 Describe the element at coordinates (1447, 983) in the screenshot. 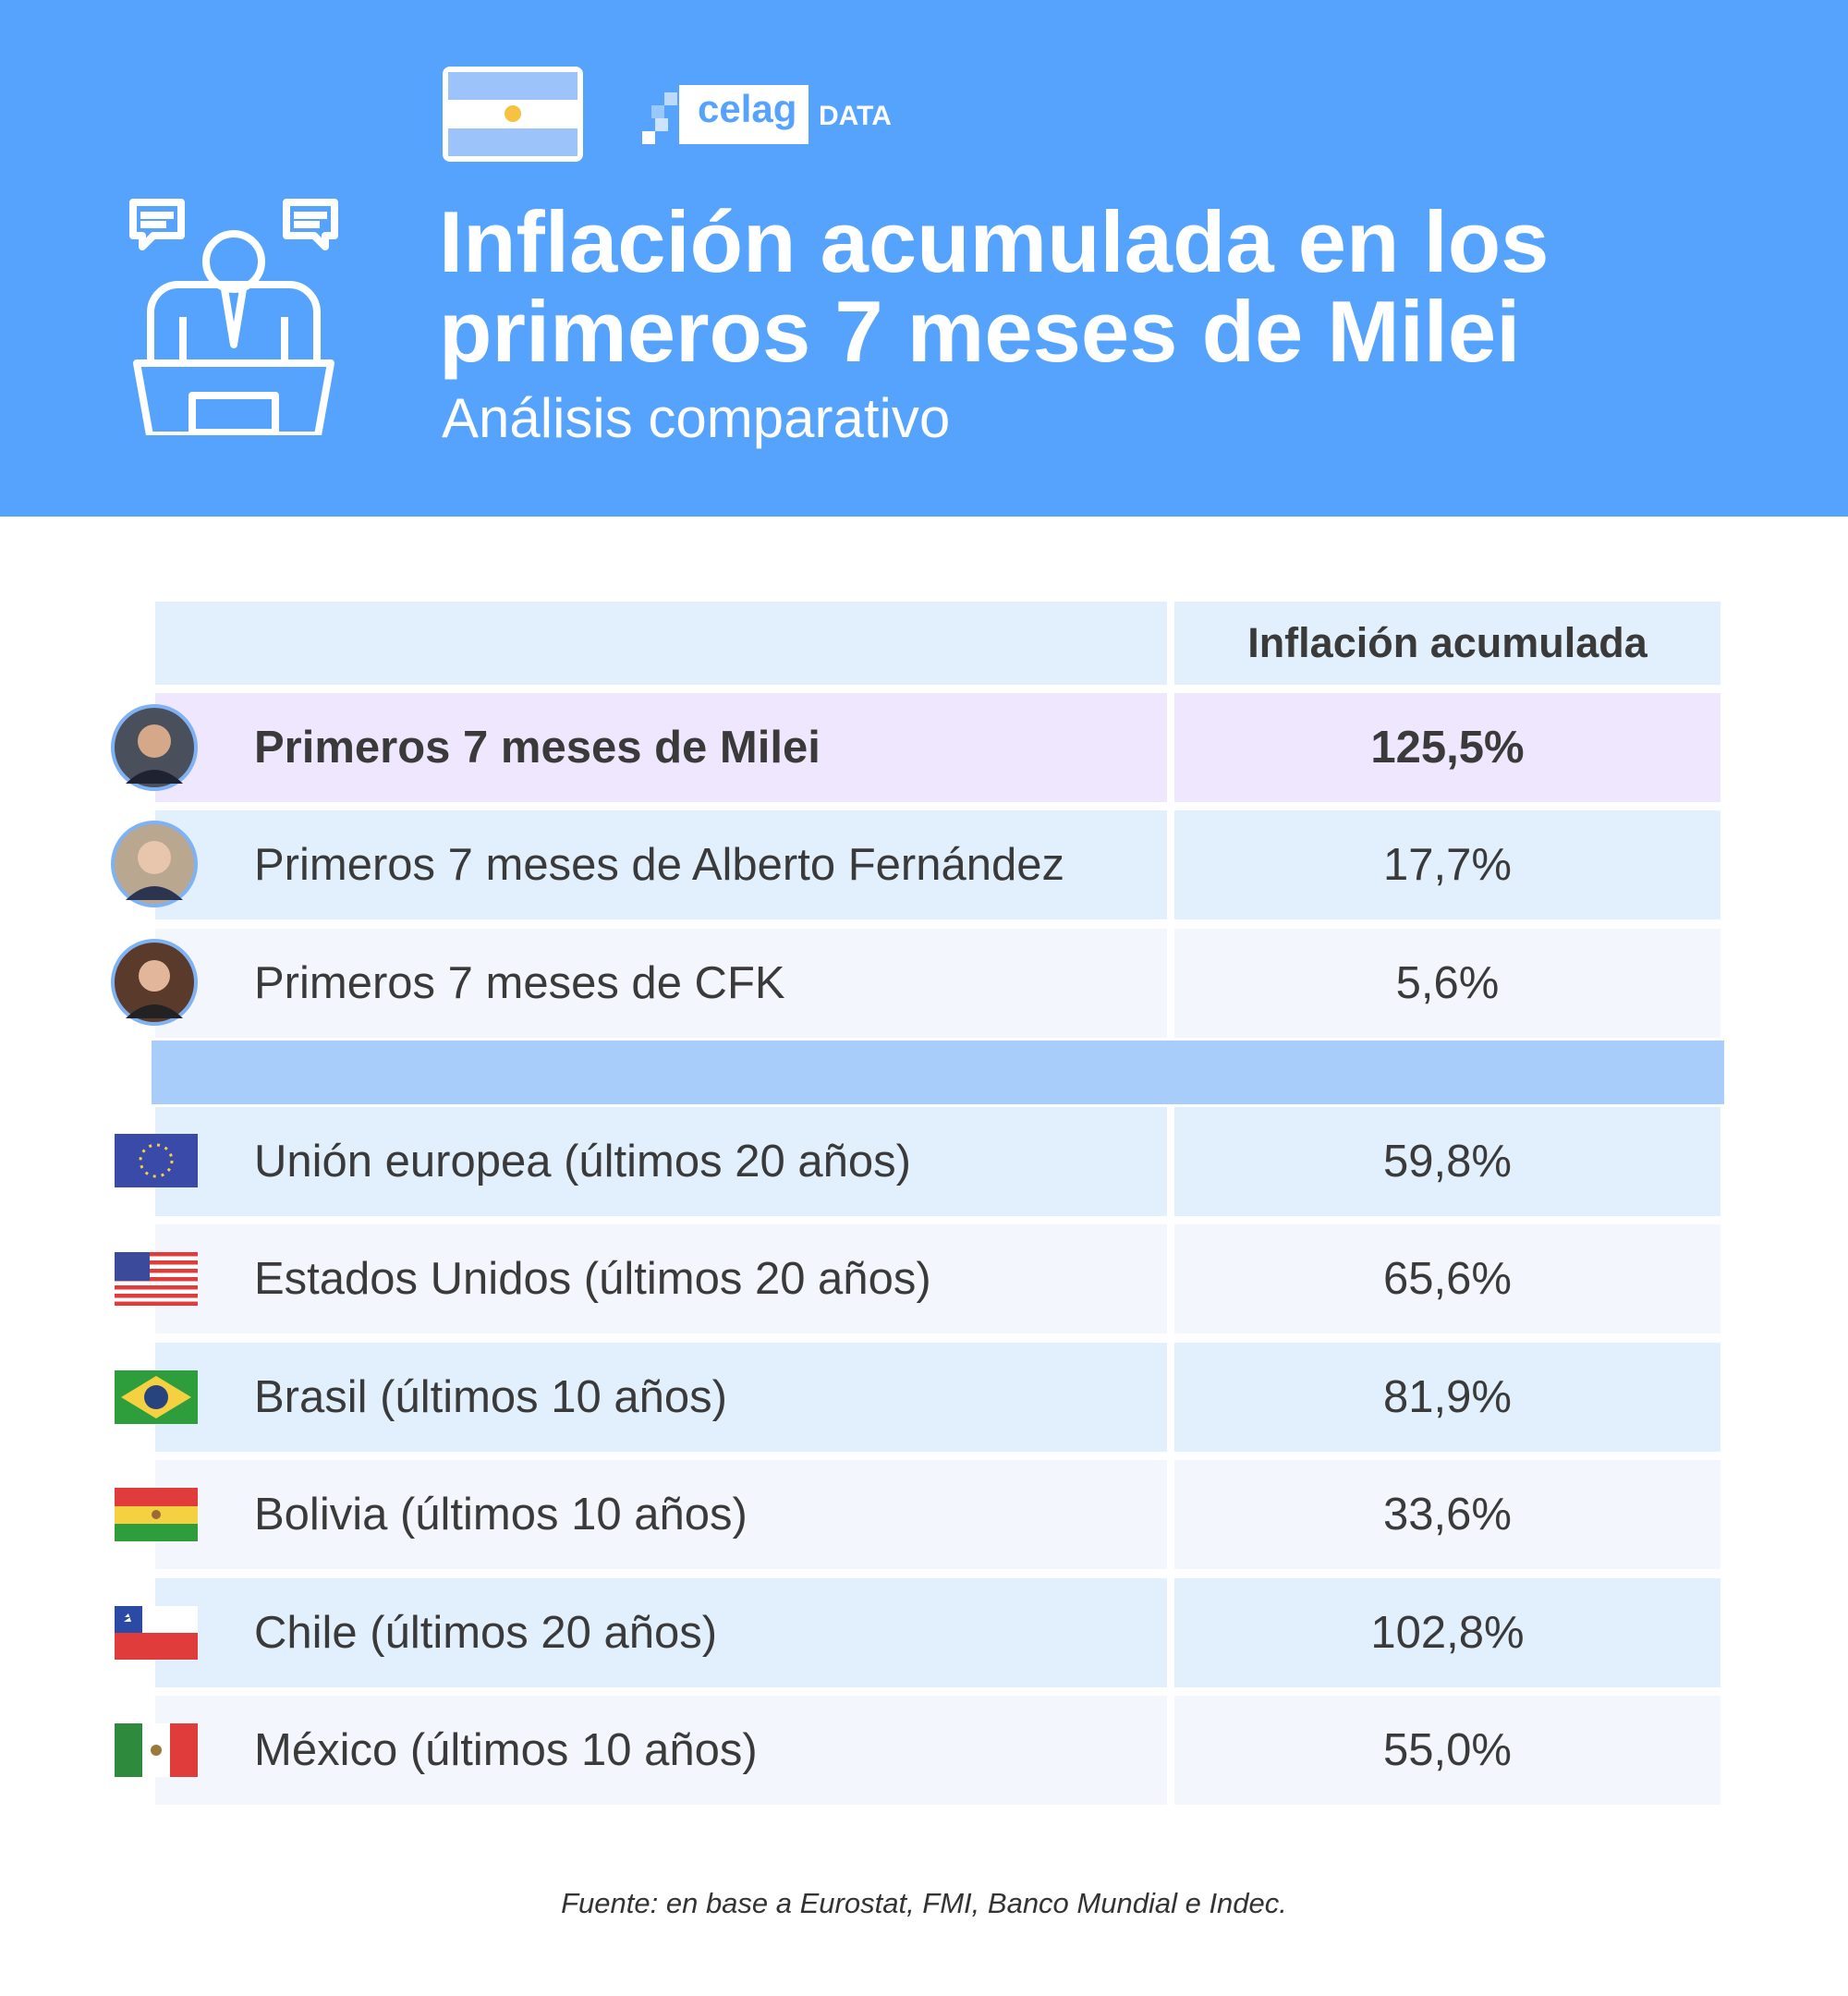

I see `row-value: 5,6%` at that location.